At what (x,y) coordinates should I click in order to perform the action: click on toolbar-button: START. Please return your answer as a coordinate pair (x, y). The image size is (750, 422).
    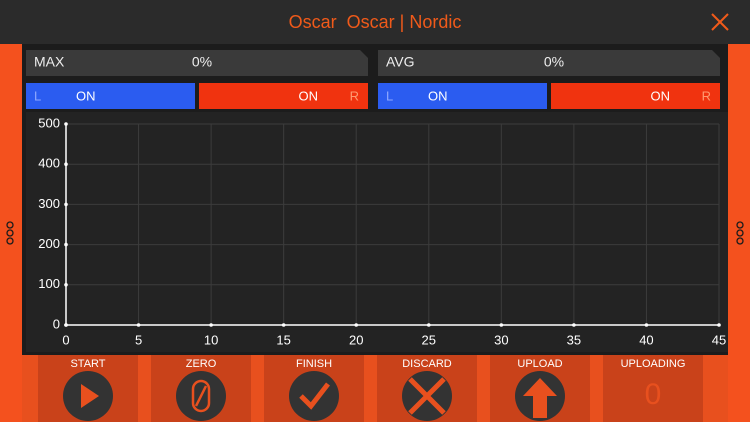
    Looking at the image, I should click on (88, 388).